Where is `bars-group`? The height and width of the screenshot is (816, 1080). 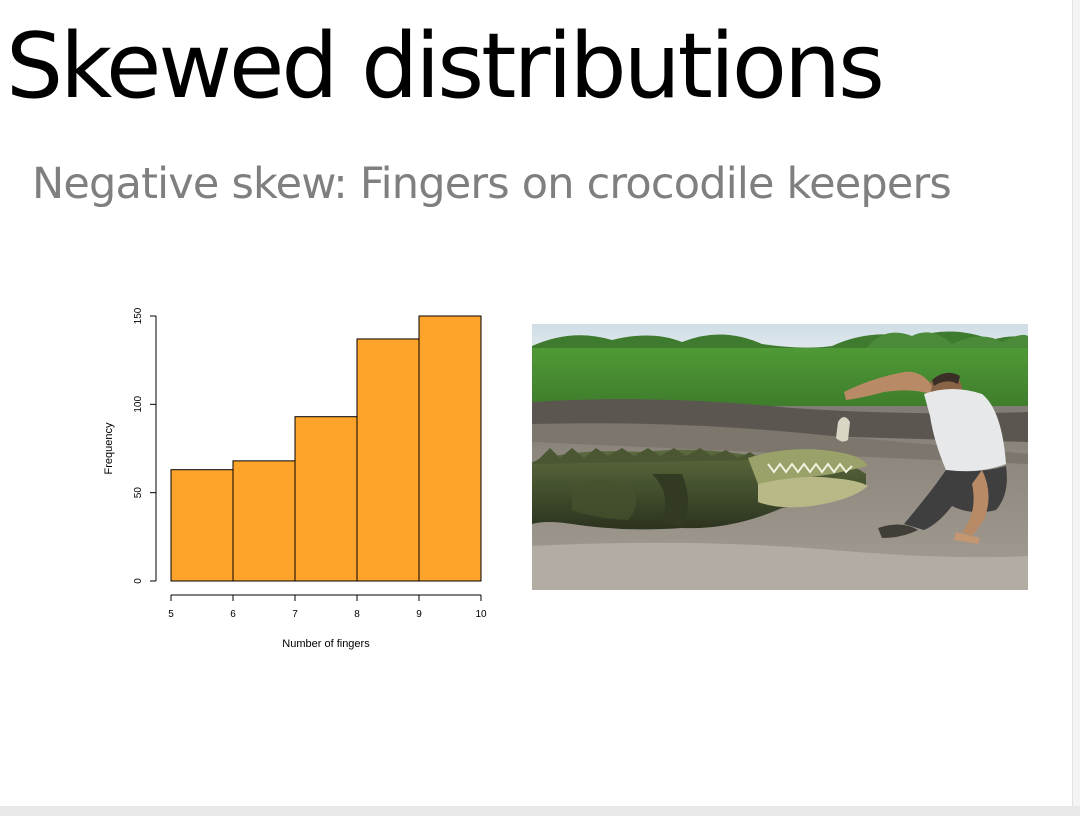 bars-group is located at coordinates (326, 448).